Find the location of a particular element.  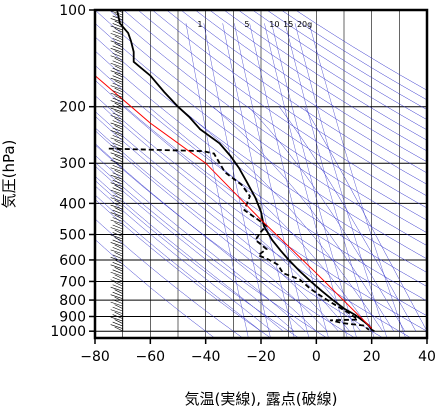

mixing-ratio-label-1: 5 is located at coordinates (246, 24).